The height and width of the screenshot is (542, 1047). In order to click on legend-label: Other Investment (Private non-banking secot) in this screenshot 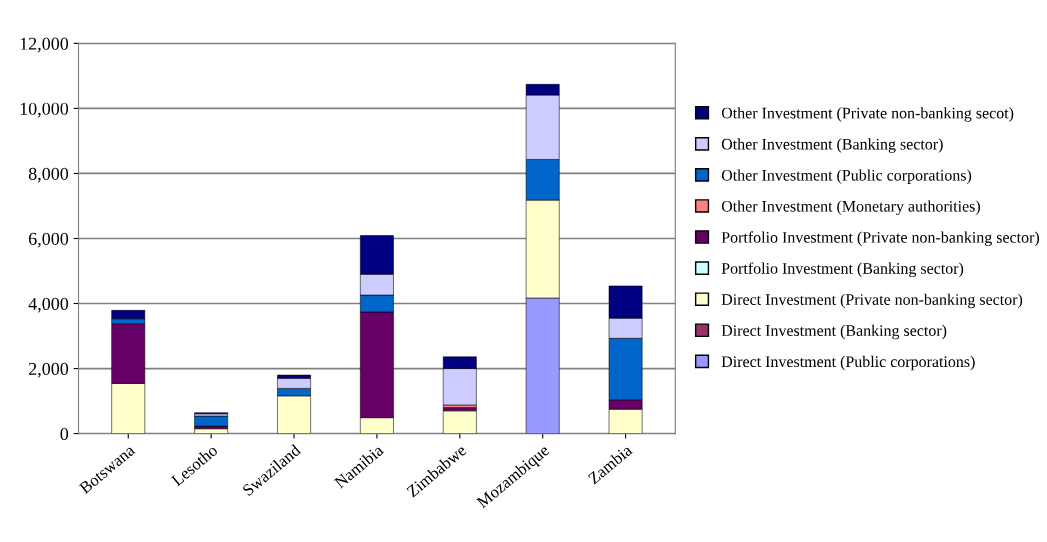, I will do `click(867, 114)`.